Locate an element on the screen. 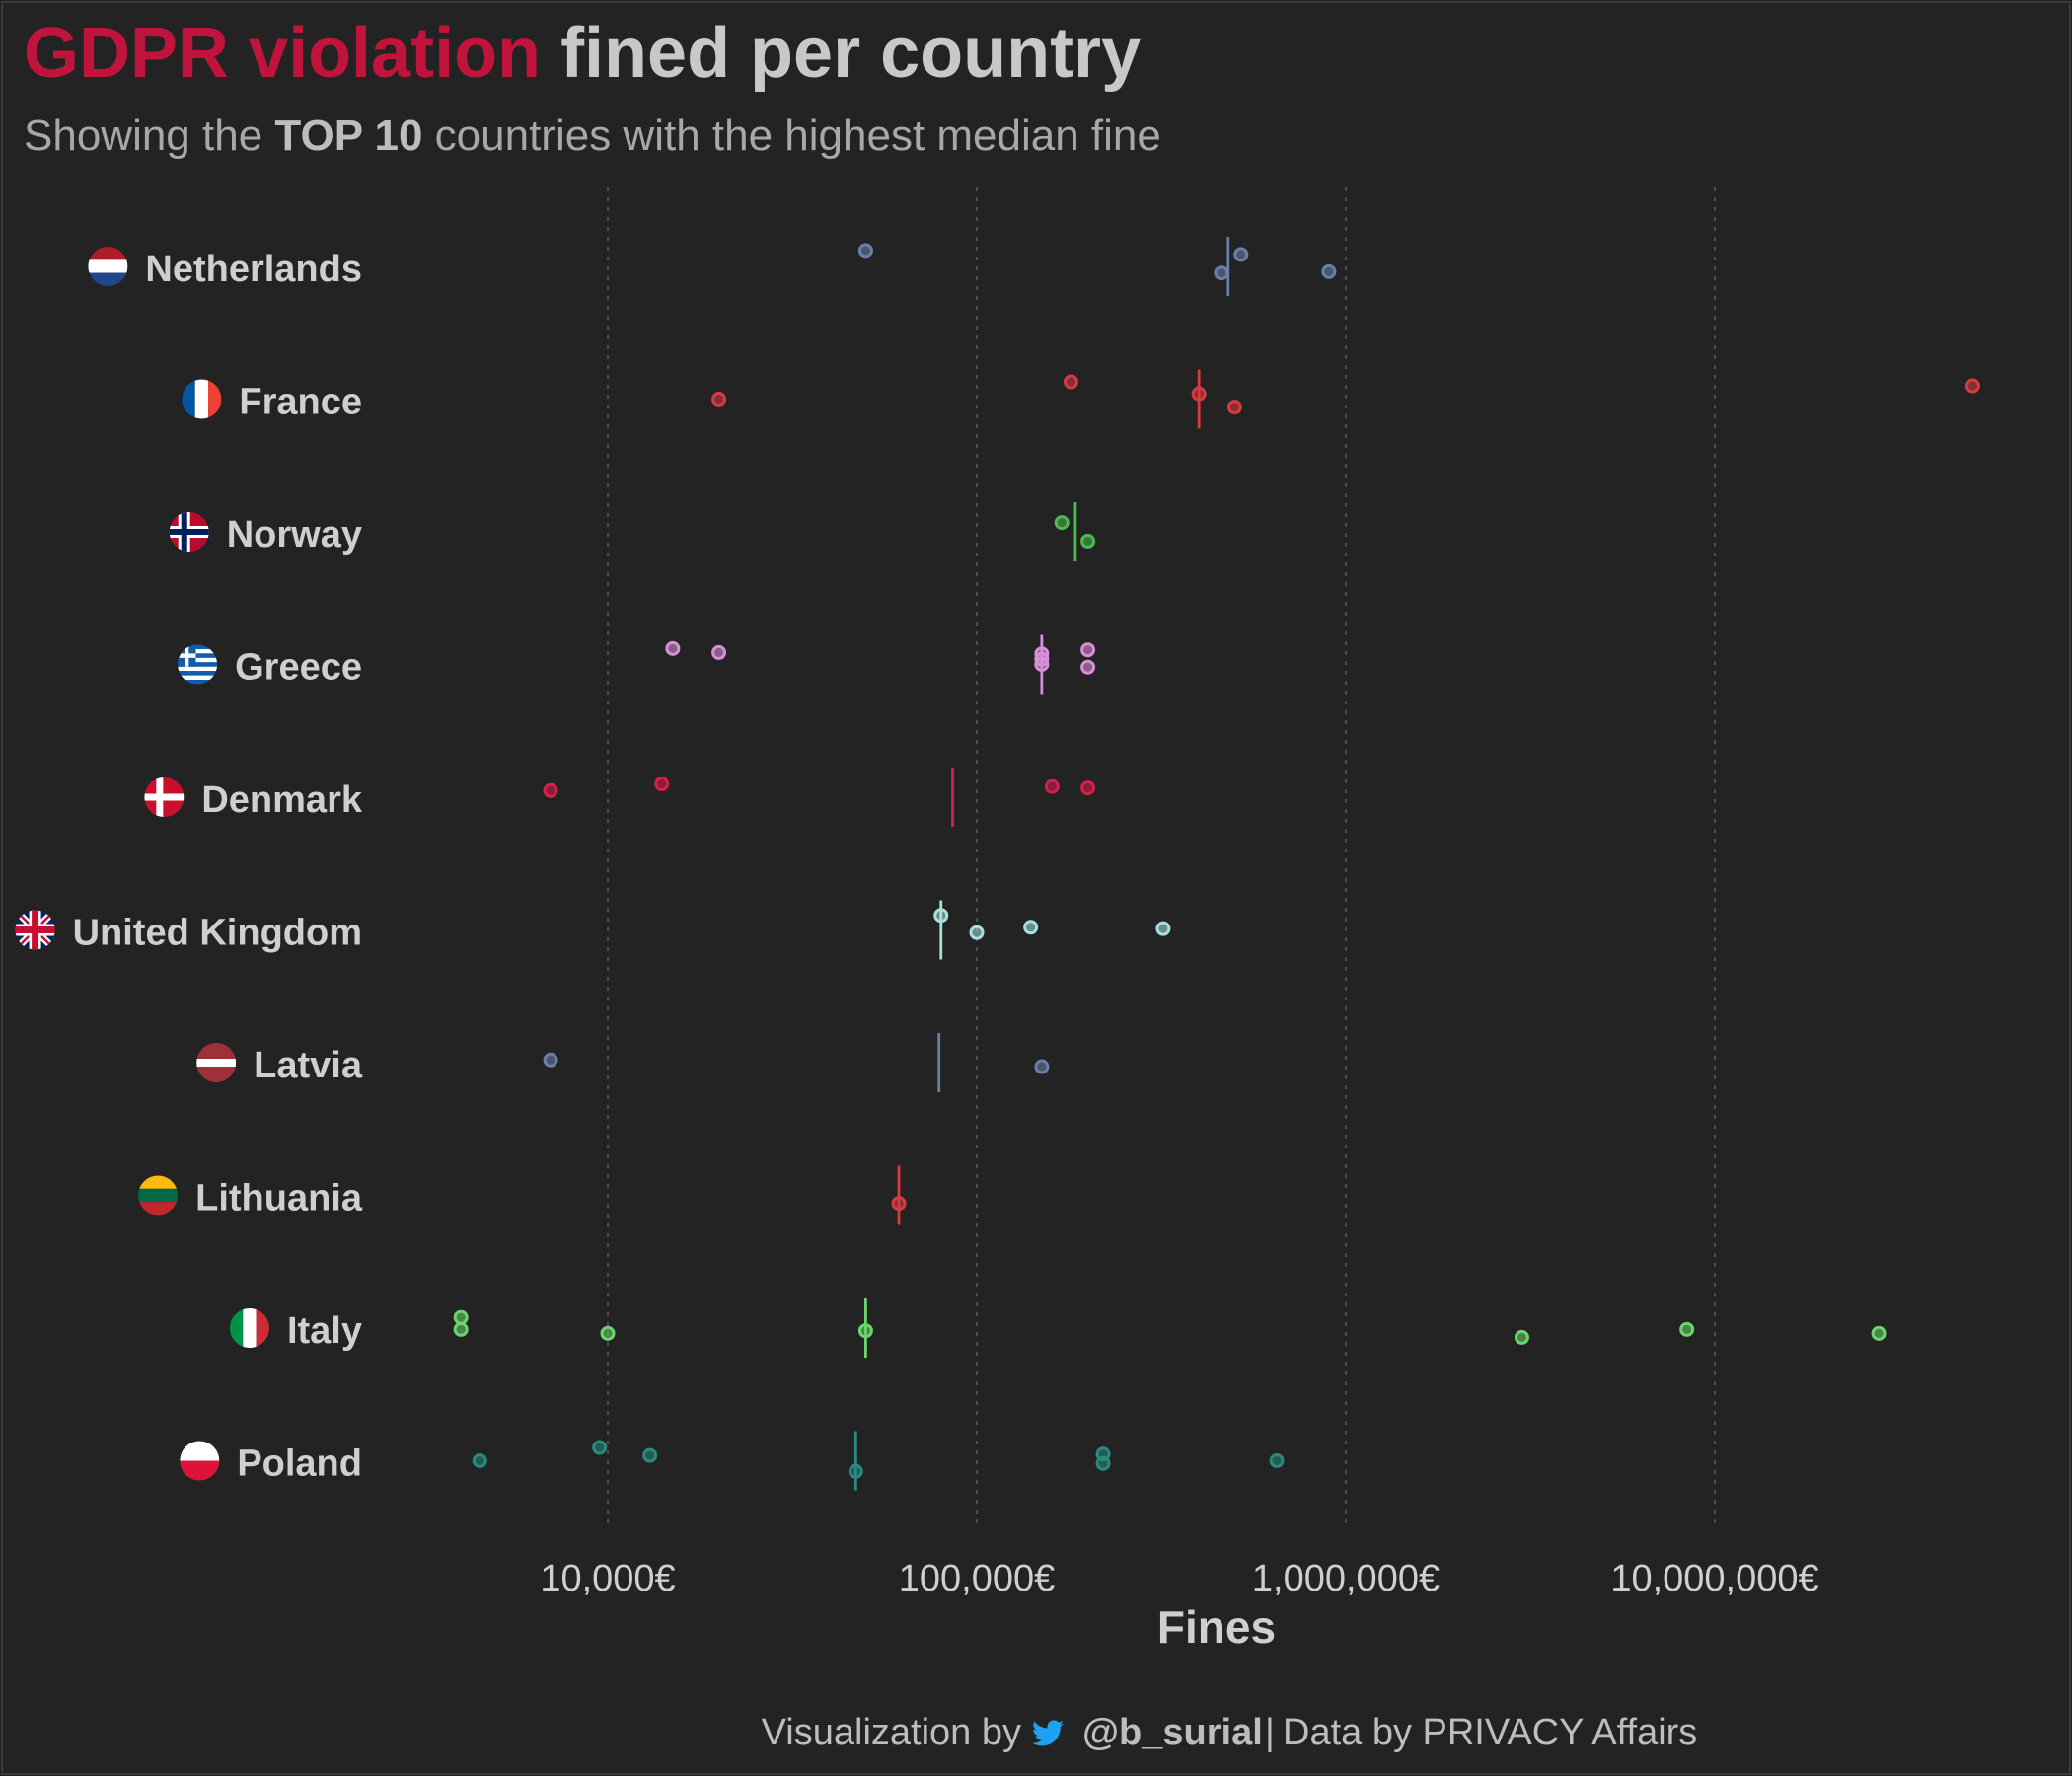 The height and width of the screenshot is (1776, 2072). france-flag-icon is located at coordinates (202, 399).